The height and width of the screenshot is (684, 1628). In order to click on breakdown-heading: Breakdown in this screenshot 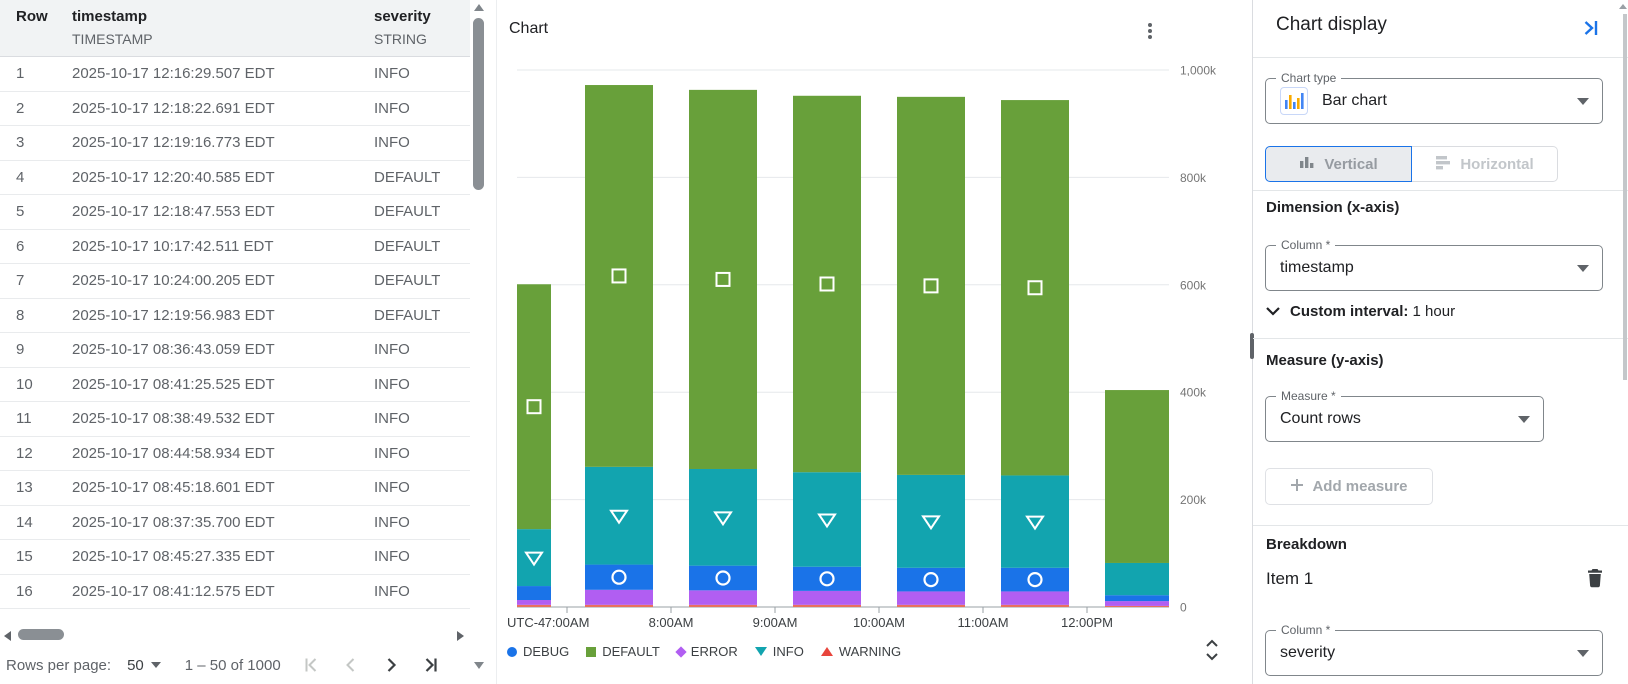, I will do `click(1306, 544)`.